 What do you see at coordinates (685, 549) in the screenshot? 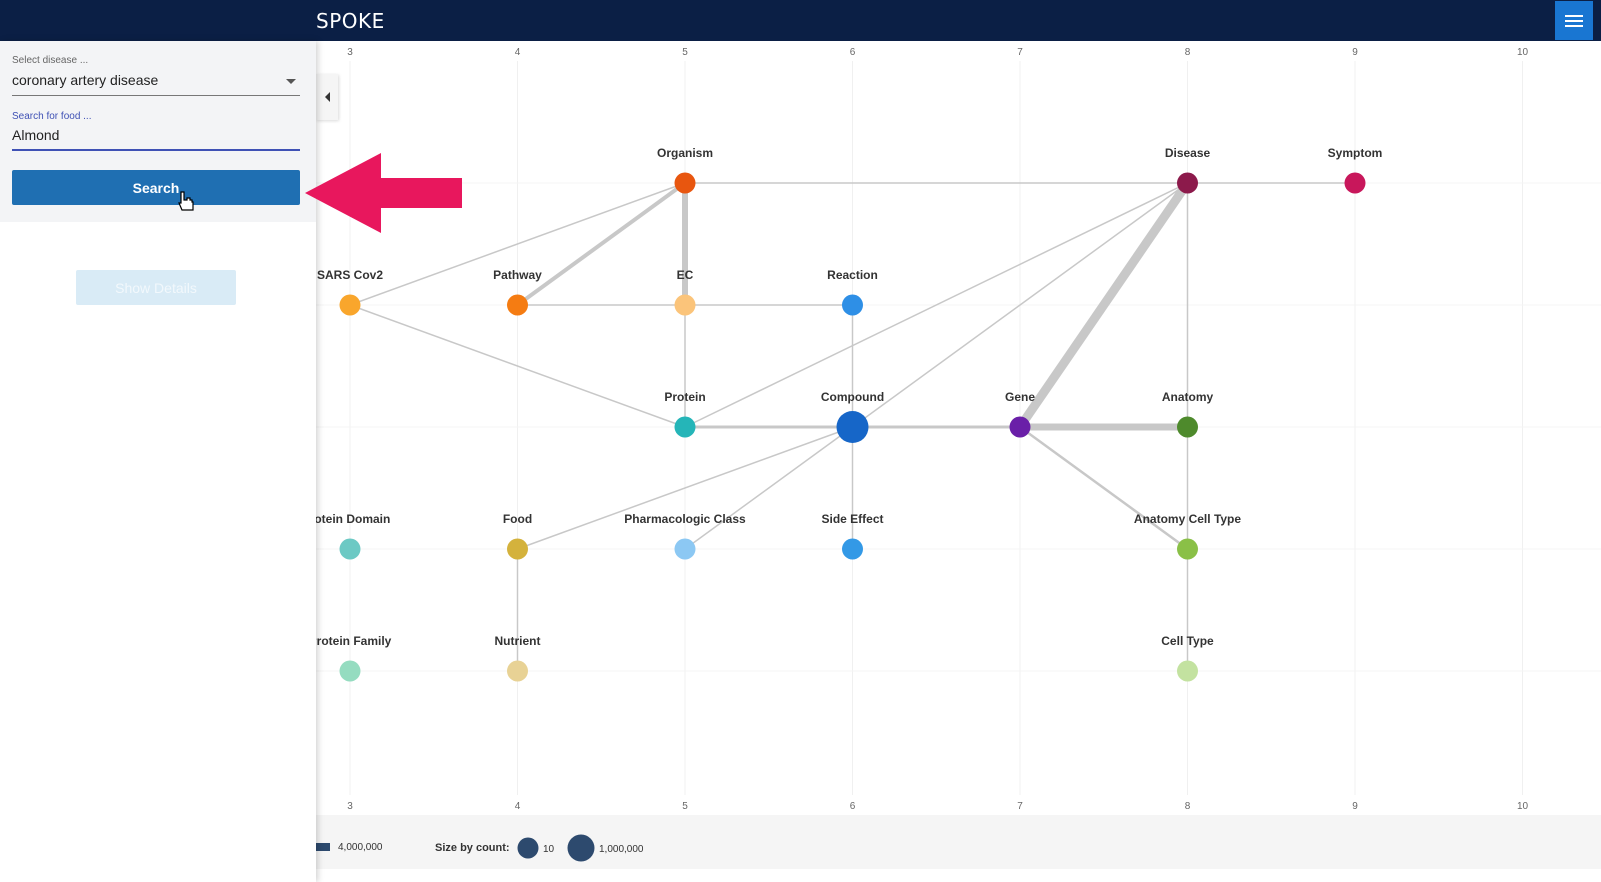
I see `node-pharm` at bounding box center [685, 549].